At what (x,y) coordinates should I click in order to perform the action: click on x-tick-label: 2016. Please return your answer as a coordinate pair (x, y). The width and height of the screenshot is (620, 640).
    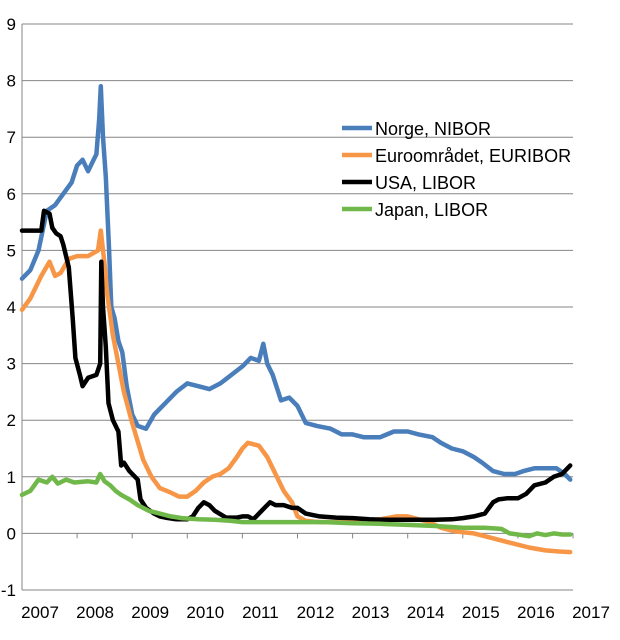
    Looking at the image, I should click on (536, 612).